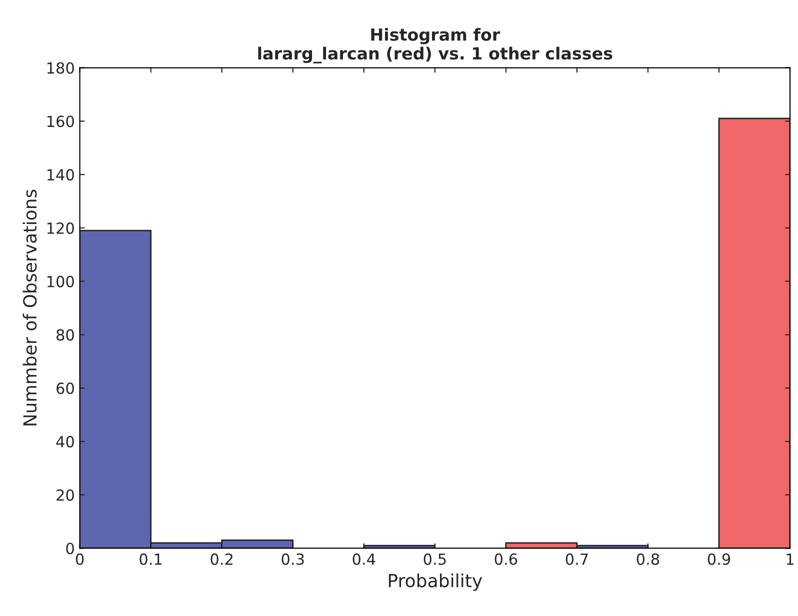 This screenshot has width=798, height=616. I want to click on x-tick-label: 0.6, so click(506, 559).